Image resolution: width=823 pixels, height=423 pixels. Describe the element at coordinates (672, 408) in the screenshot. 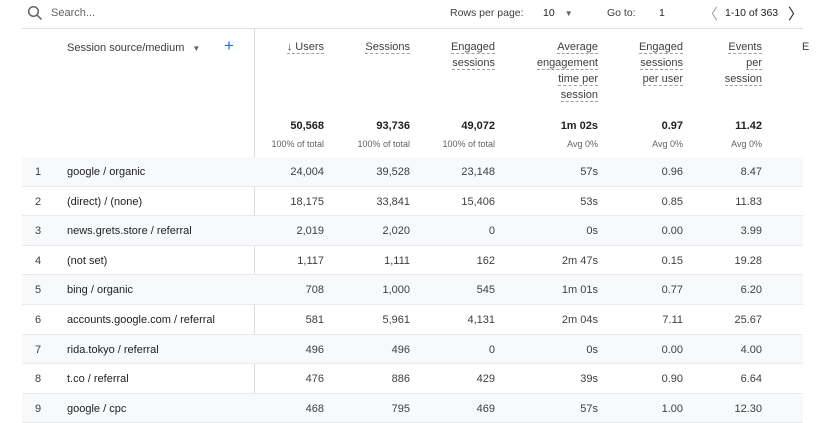

I see `row-metric: 1.00` at that location.